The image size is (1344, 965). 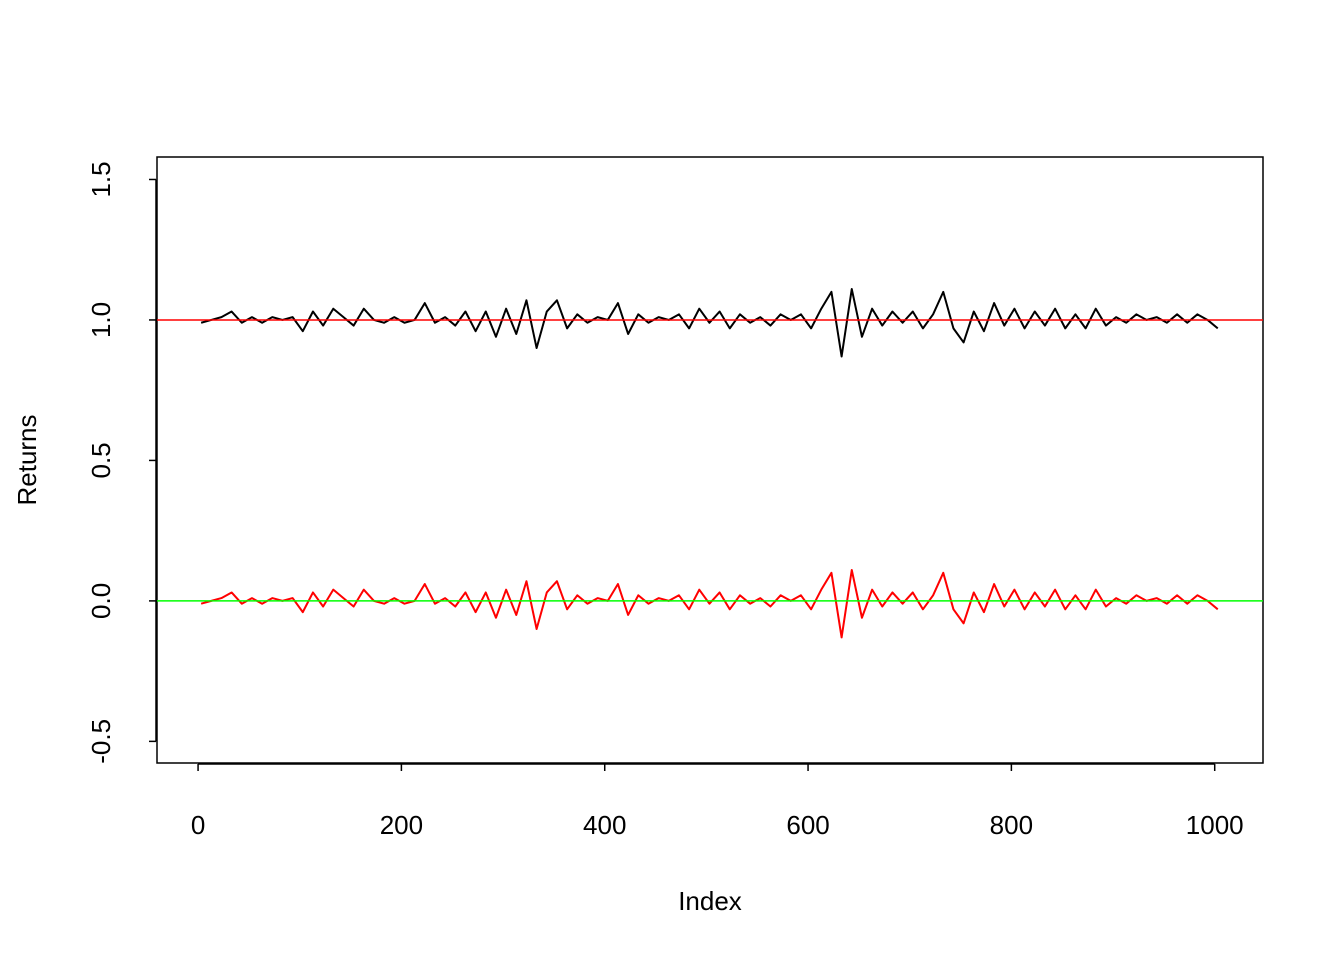 I want to click on y-tick-label: 1.5, so click(x=101, y=179).